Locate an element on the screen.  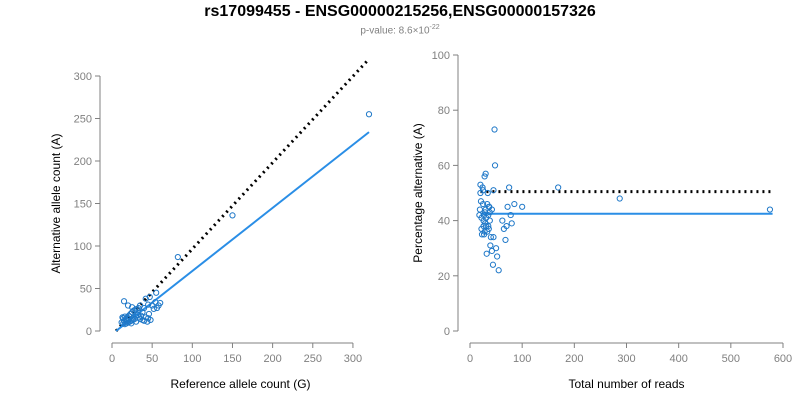
y-tick-label: 80 is located at coordinates (444, 111).